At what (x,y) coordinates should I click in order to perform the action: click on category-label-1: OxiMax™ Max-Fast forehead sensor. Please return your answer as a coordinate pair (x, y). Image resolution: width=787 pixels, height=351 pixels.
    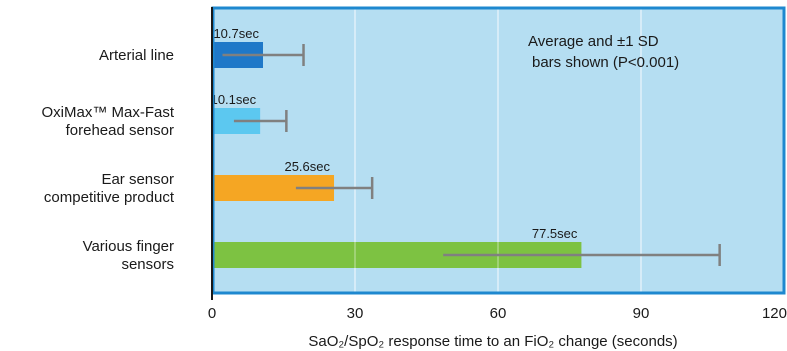
    Looking at the image, I should click on (107, 121).